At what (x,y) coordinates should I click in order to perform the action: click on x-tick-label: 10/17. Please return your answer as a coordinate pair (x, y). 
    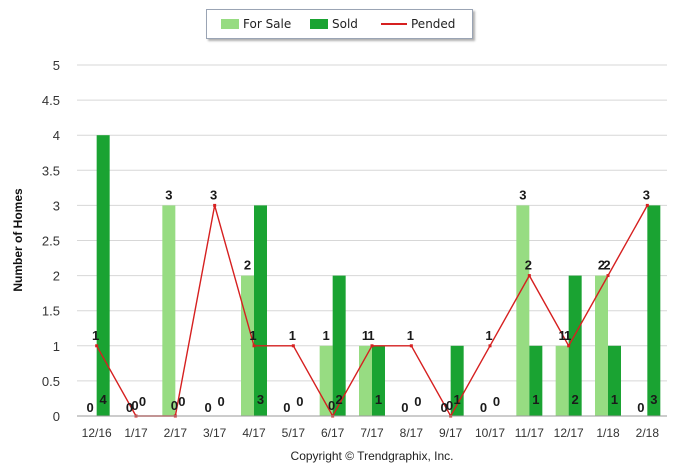
    Looking at the image, I should click on (490, 433).